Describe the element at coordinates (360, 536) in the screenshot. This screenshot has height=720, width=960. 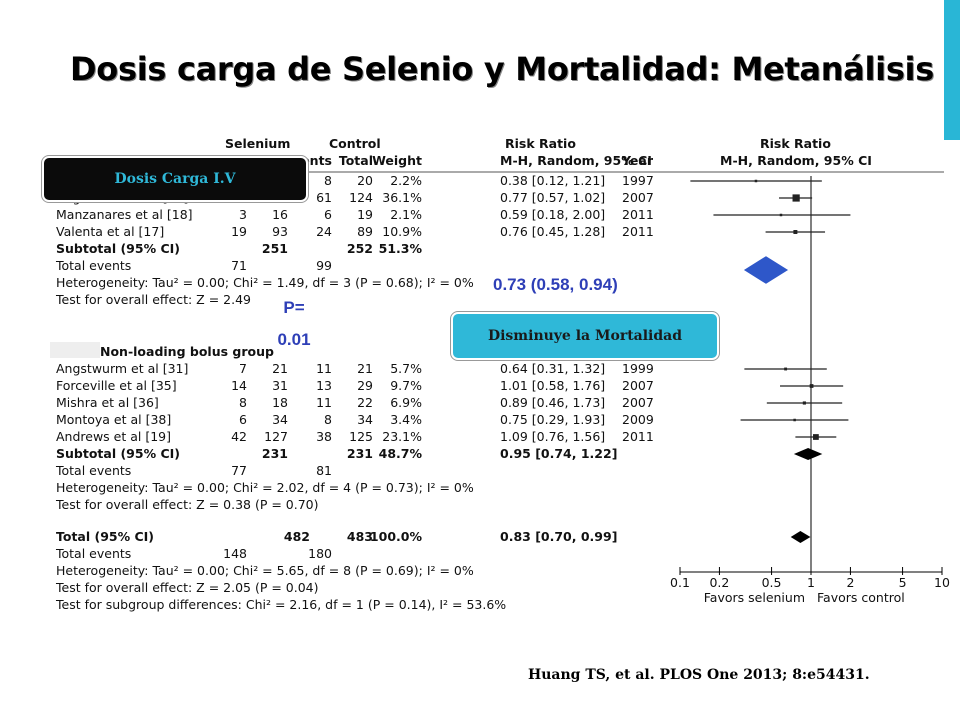
I see `total-n2: 483` at that location.